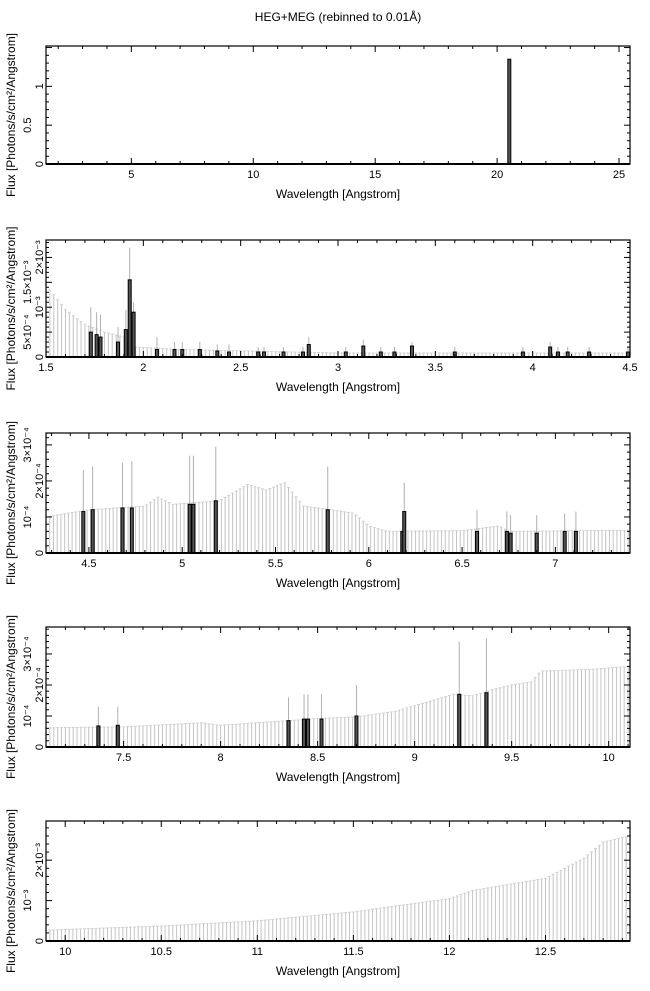 This screenshot has width=650, height=991. What do you see at coordinates (533, 368) in the screenshot?
I see `x-tick-label: 4` at bounding box center [533, 368].